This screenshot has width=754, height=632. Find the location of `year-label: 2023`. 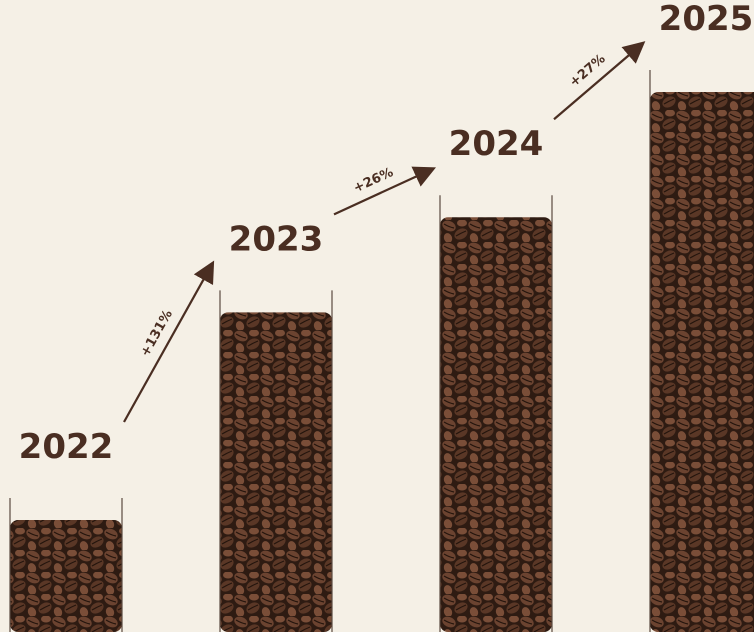

year-label: 2023 is located at coordinates (276, 239).